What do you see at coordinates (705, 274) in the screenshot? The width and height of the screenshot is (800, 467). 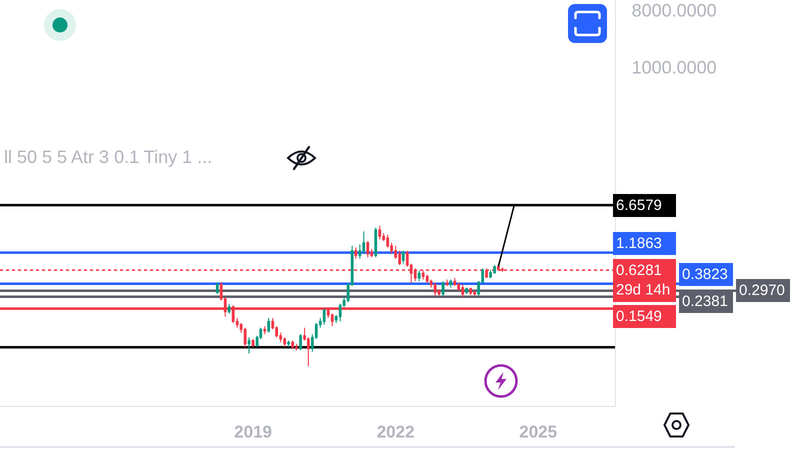 I see `ref-line-label: 0.3823` at bounding box center [705, 274].